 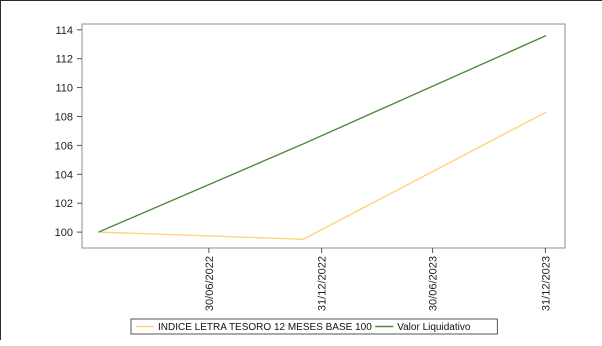 What do you see at coordinates (64, 204) in the screenshot?
I see `y-tick-label: 102` at bounding box center [64, 204].